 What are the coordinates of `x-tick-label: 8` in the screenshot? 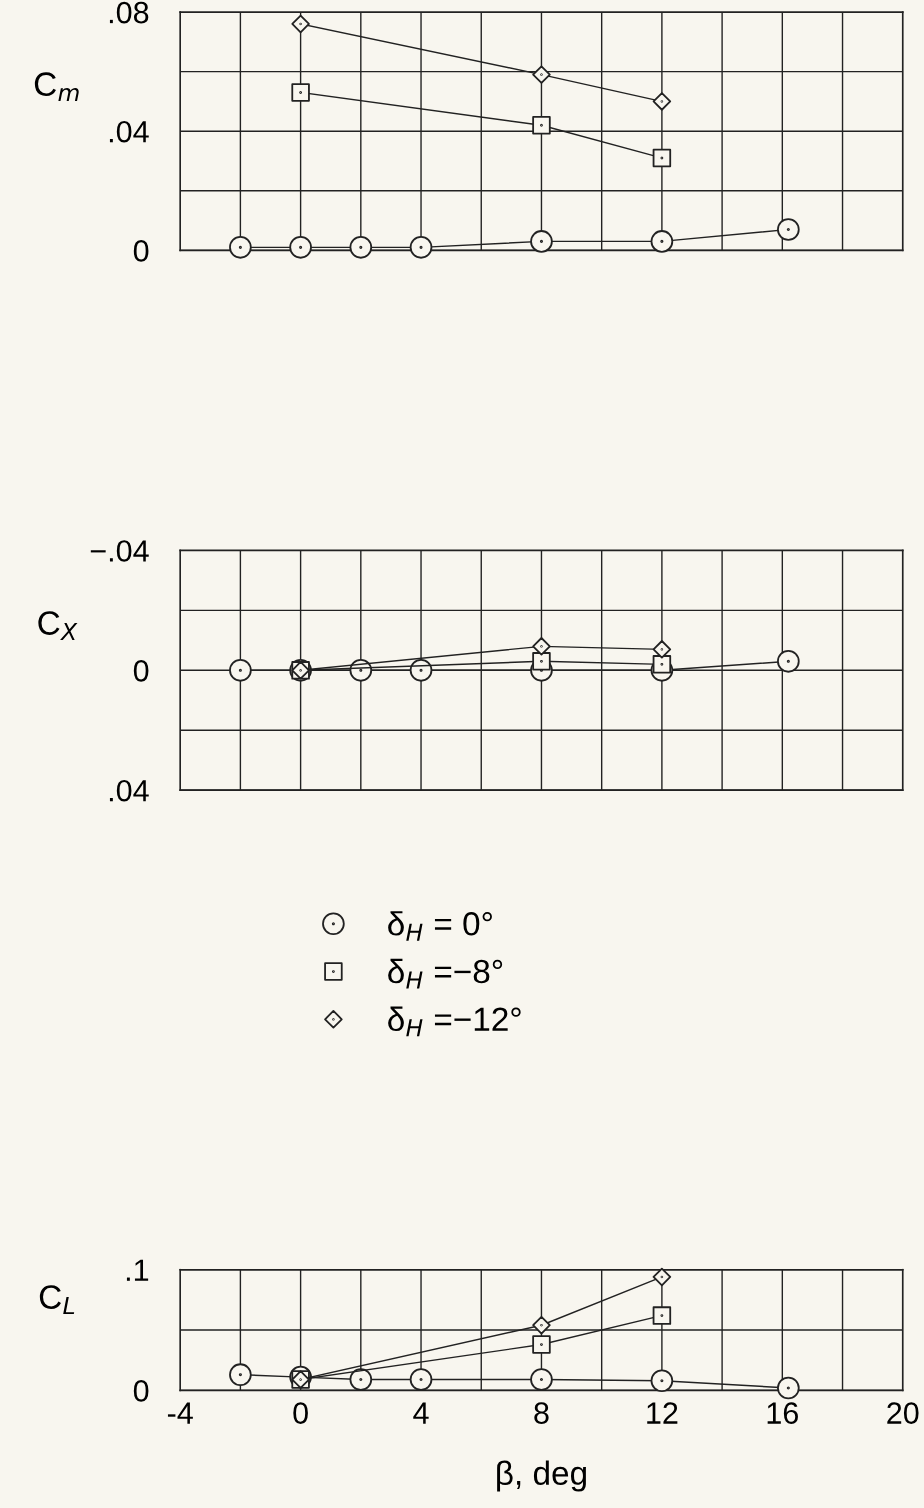 It's located at (541, 1413).